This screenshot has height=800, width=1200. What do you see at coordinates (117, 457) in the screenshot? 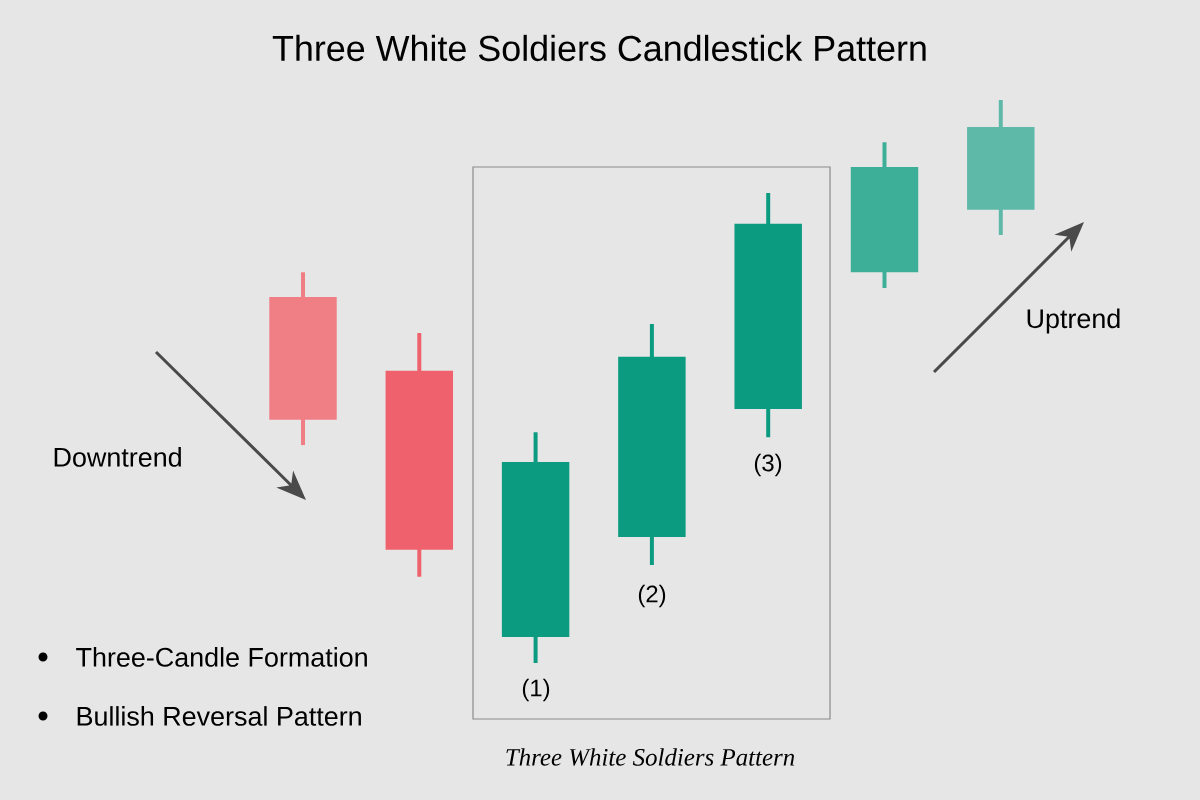
I see `text: Downtrend` at bounding box center [117, 457].